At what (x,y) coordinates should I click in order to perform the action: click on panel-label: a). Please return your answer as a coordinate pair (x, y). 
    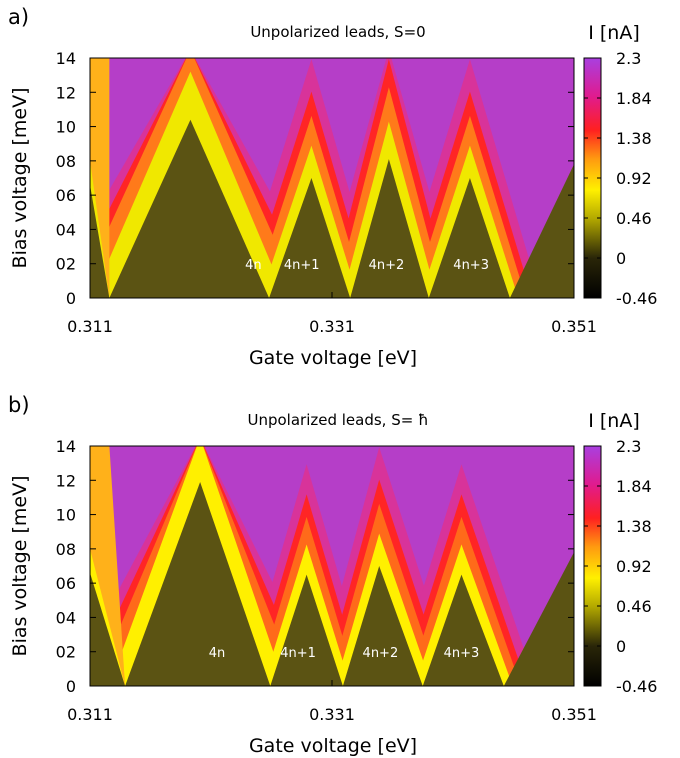
    Looking at the image, I should click on (18, 17).